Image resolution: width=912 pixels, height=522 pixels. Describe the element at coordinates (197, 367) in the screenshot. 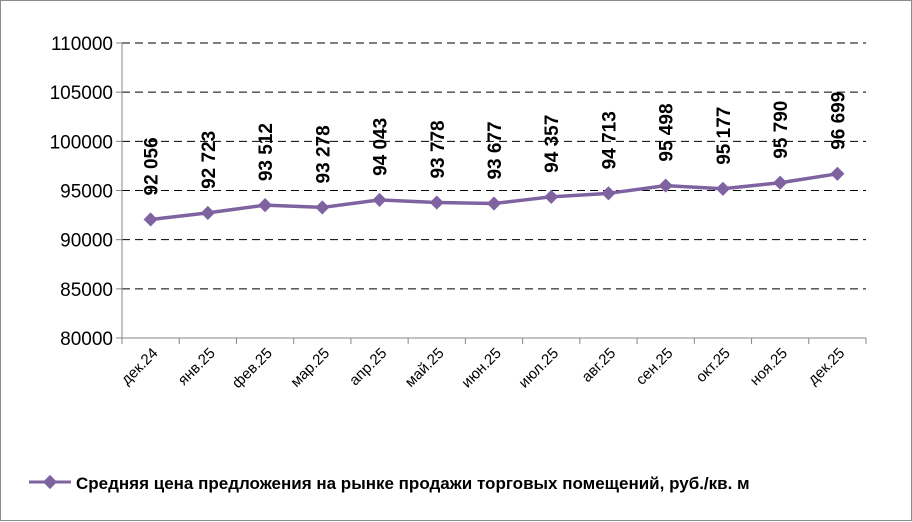

I see `x-tick-label: янв.25` at that location.